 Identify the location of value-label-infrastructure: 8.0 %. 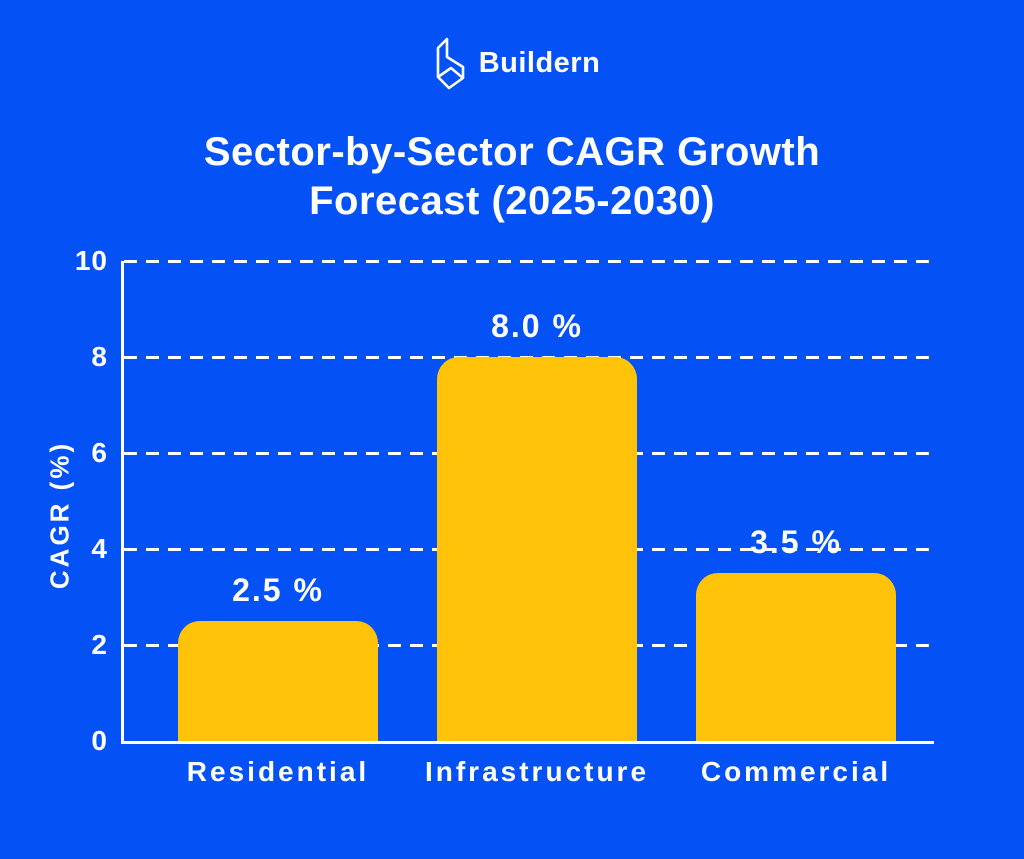
(537, 326).